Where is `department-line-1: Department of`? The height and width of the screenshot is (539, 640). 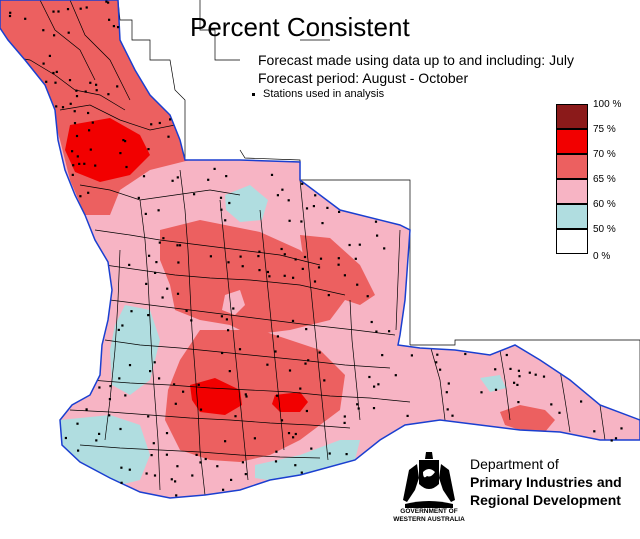 department-line-1: Department of is located at coordinates (514, 464).